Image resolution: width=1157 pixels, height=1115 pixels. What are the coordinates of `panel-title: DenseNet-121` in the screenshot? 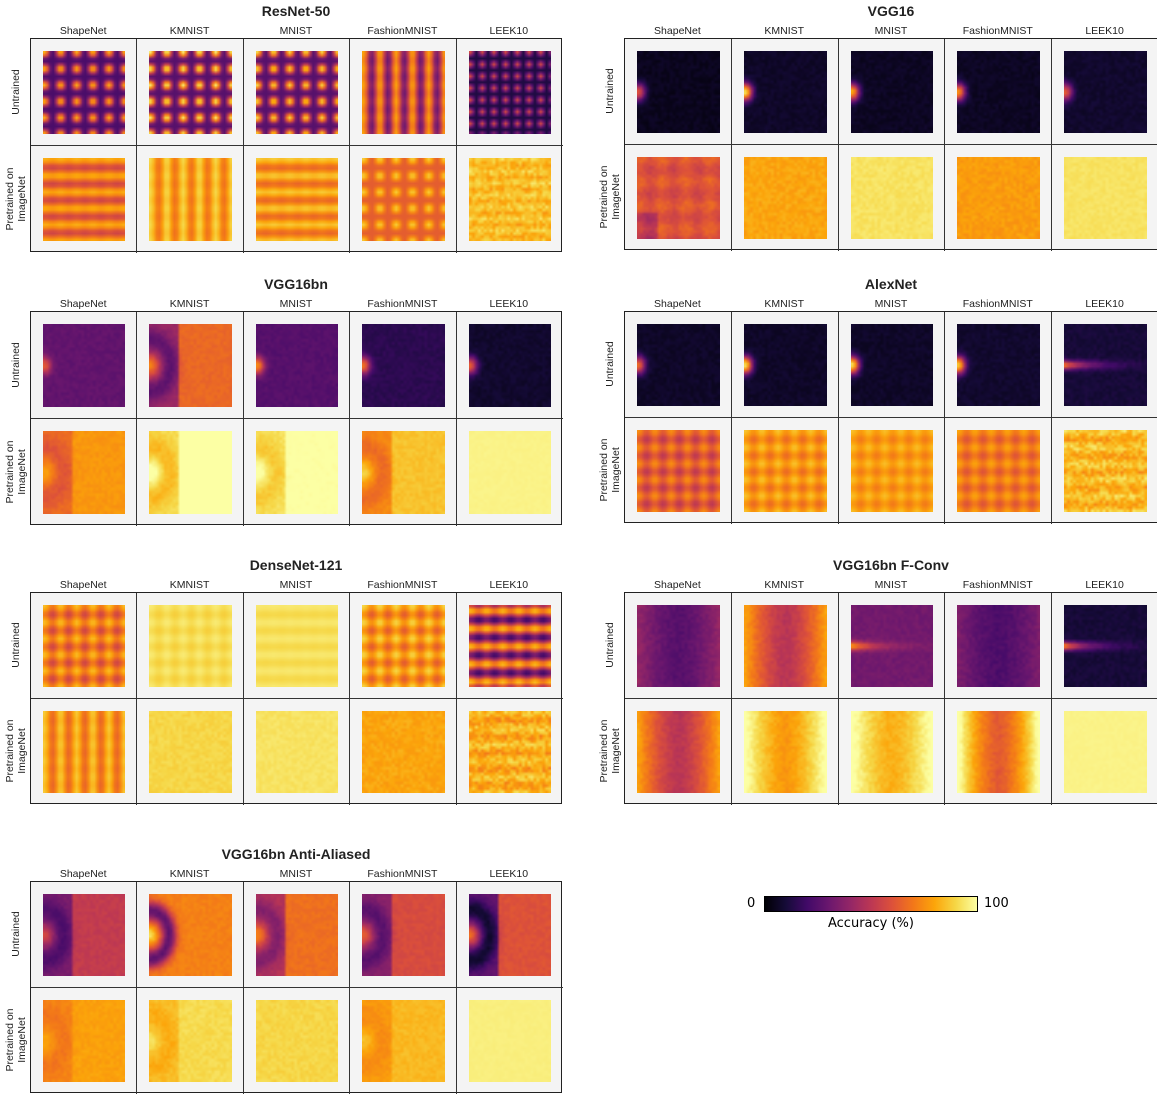 It's located at (296, 565).